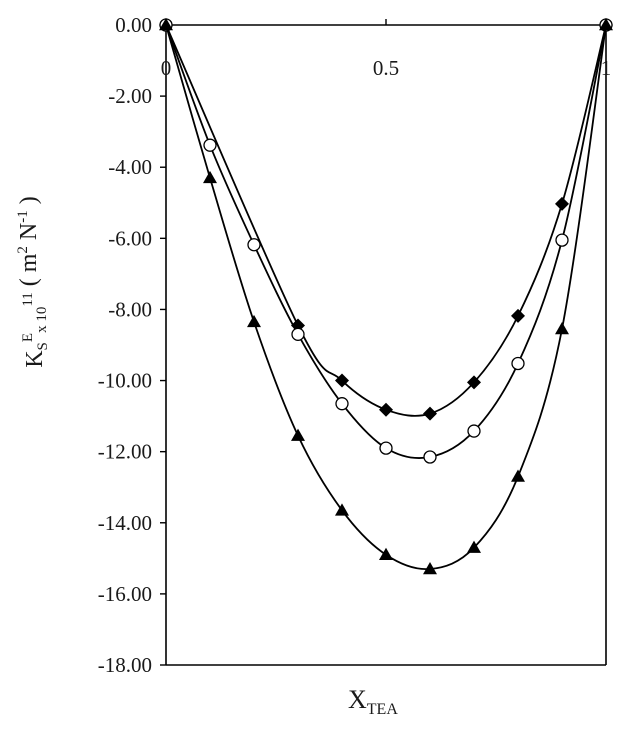 The image size is (638, 732). I want to click on x-tick-label: 0.5, so click(386, 68).